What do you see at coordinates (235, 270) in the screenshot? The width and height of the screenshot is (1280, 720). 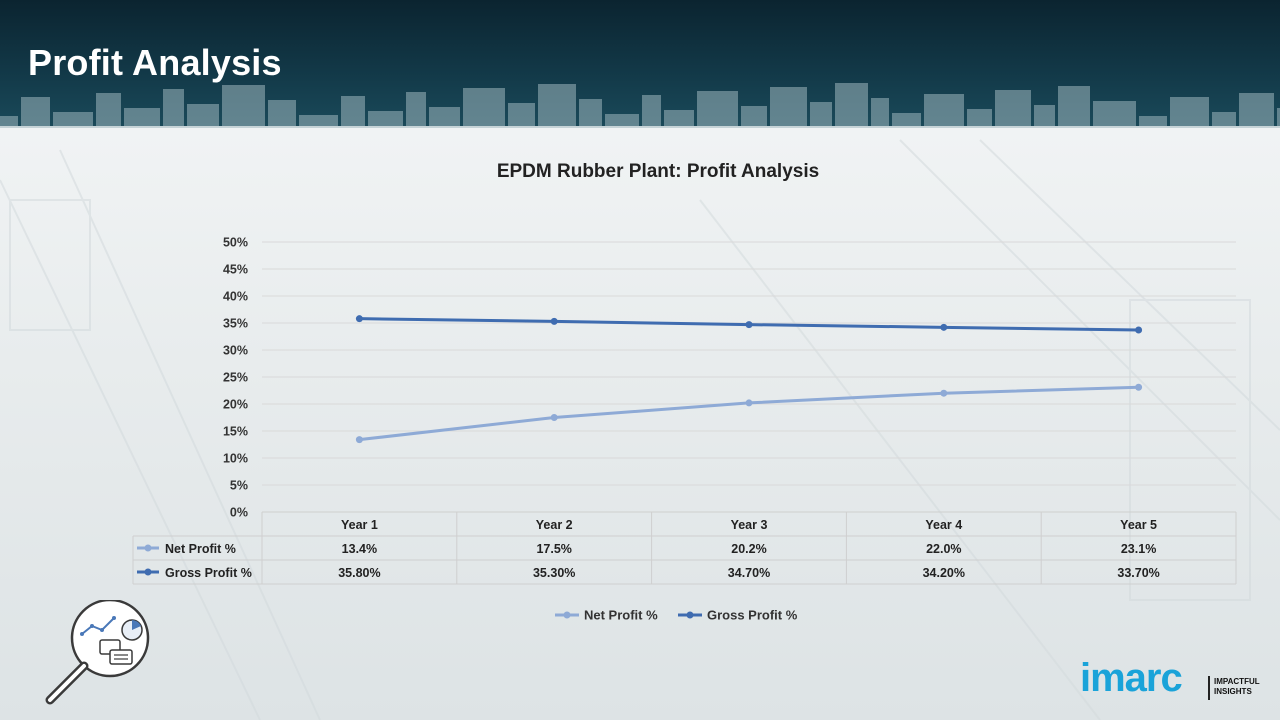 I see `y-tick-label: 45%` at bounding box center [235, 270].